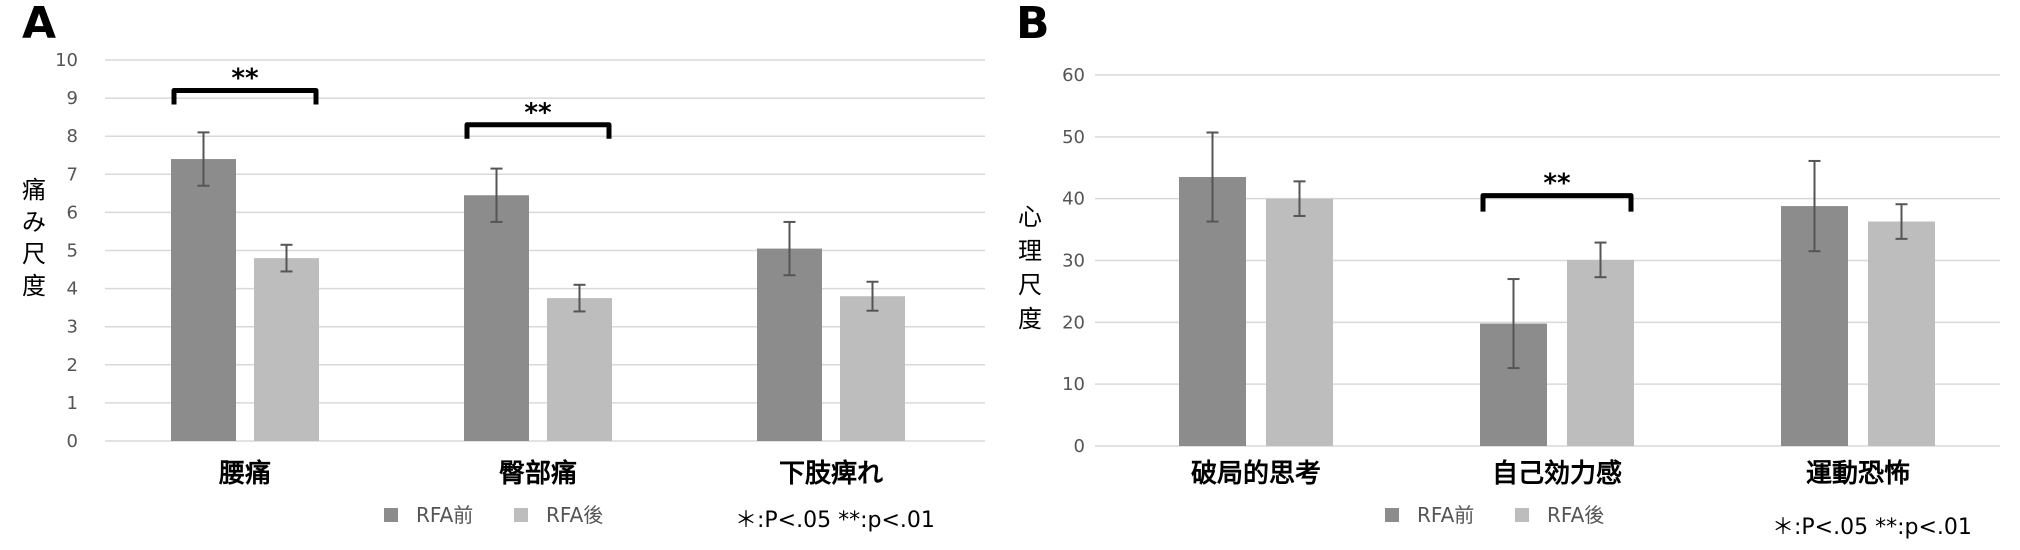 This screenshot has width=2020, height=550. What do you see at coordinates (245, 78) in the screenshot?
I see `significance-label-a-0: **` at bounding box center [245, 78].